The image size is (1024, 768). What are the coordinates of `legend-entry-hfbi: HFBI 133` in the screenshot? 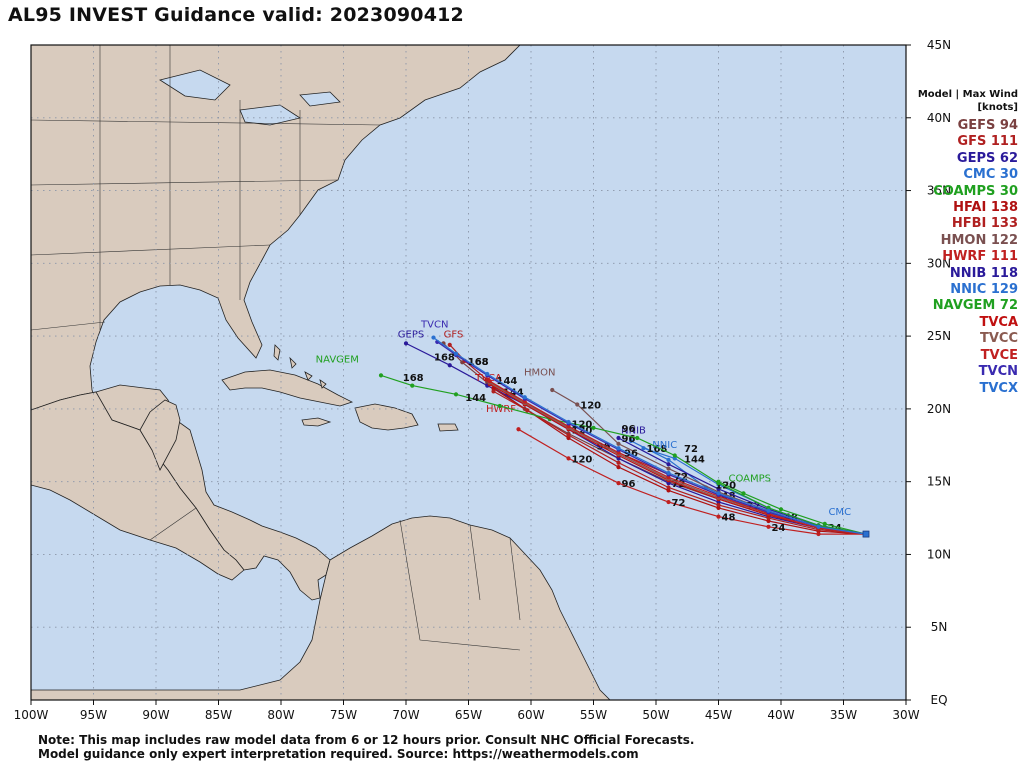 It's located at (958, 224).